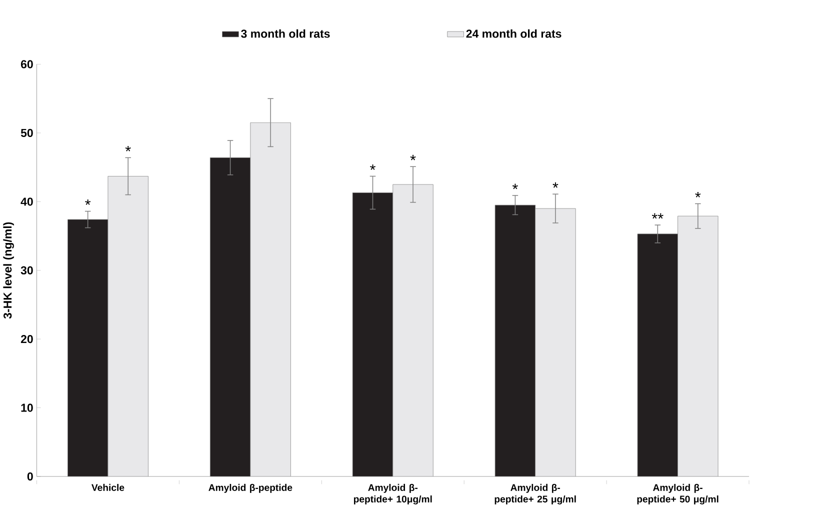 The height and width of the screenshot is (524, 826). What do you see at coordinates (535, 494) in the screenshot?
I see `x-tick-label: Amyloid β-peptide+ 25 μg/ml` at bounding box center [535, 494].